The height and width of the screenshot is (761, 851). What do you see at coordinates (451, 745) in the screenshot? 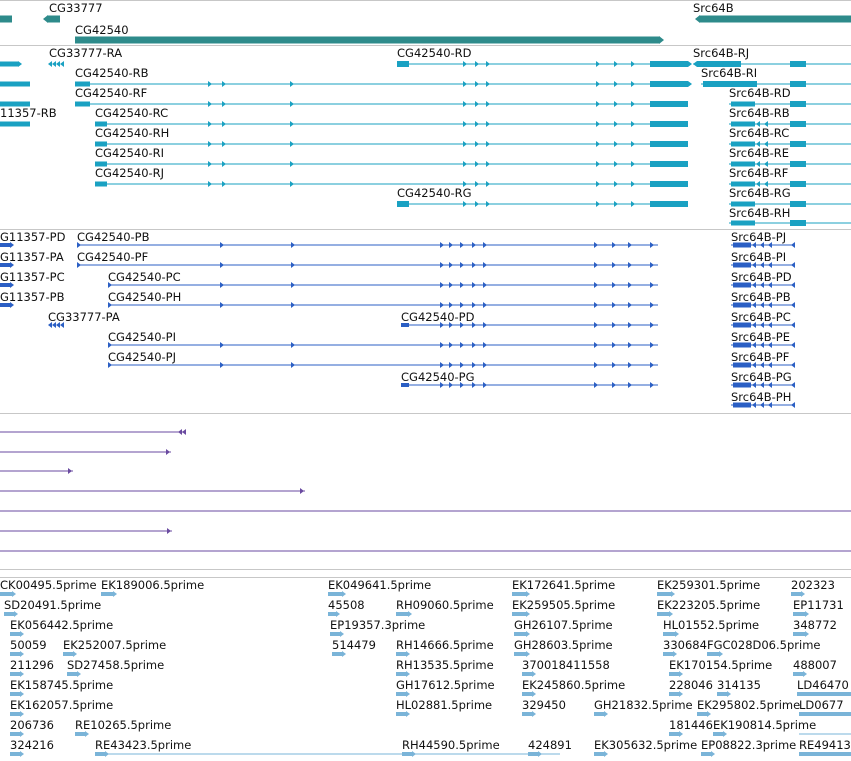
I see `read-label: RH44590.5prime` at bounding box center [451, 745].